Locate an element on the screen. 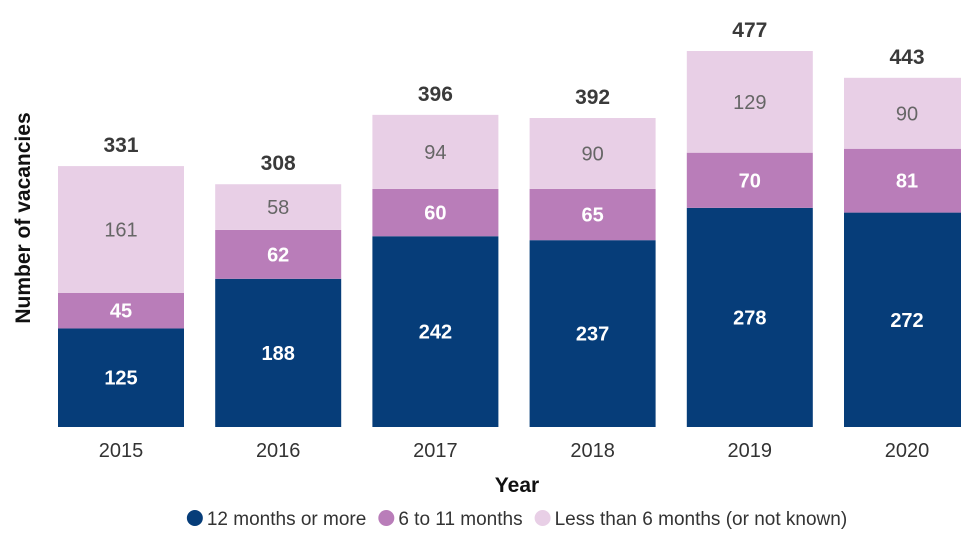 This screenshot has width=961, height=539. x-tick-2020: 2020 is located at coordinates (907, 451).